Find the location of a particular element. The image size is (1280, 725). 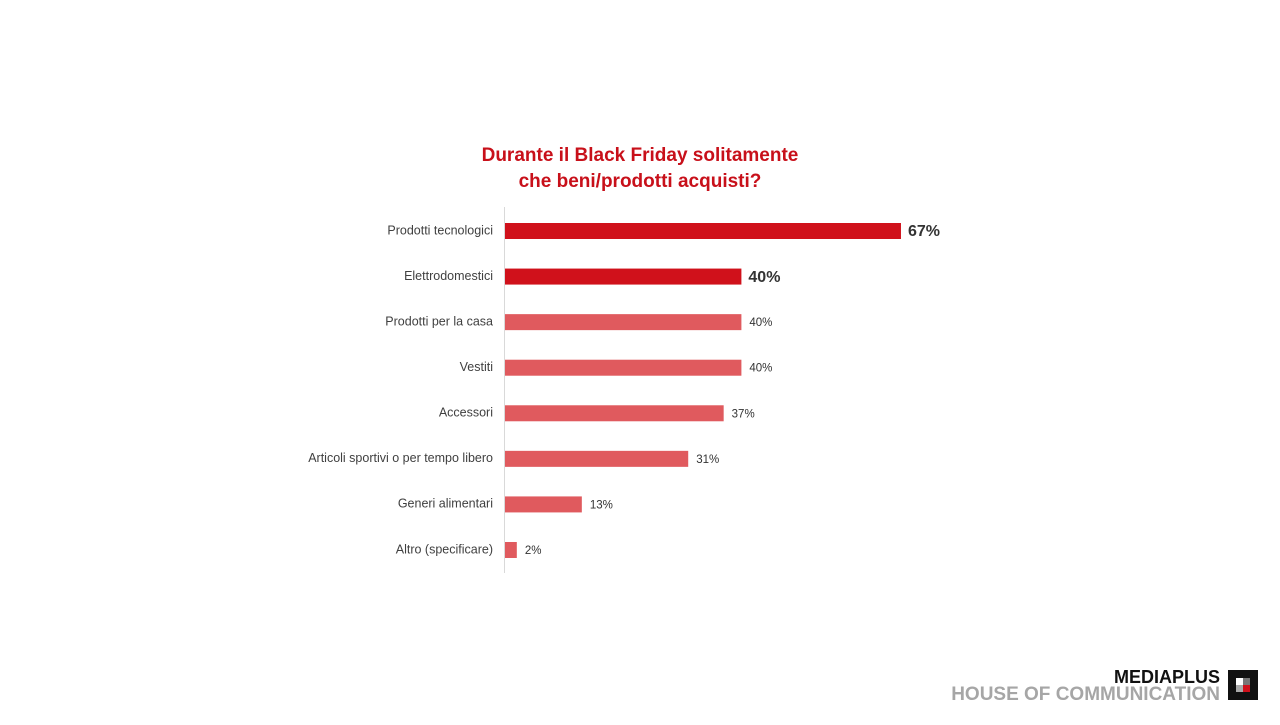

category-label: Altro (specificare) is located at coordinates (444, 549).